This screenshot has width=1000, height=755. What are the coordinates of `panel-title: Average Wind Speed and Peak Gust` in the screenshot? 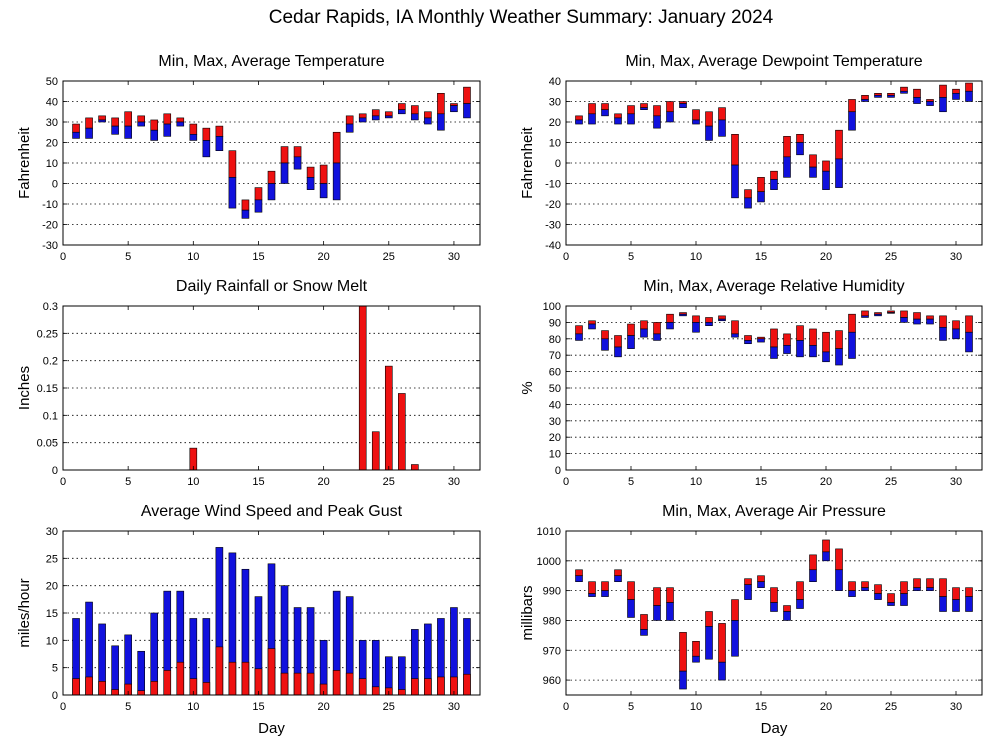 It's located at (272, 511).